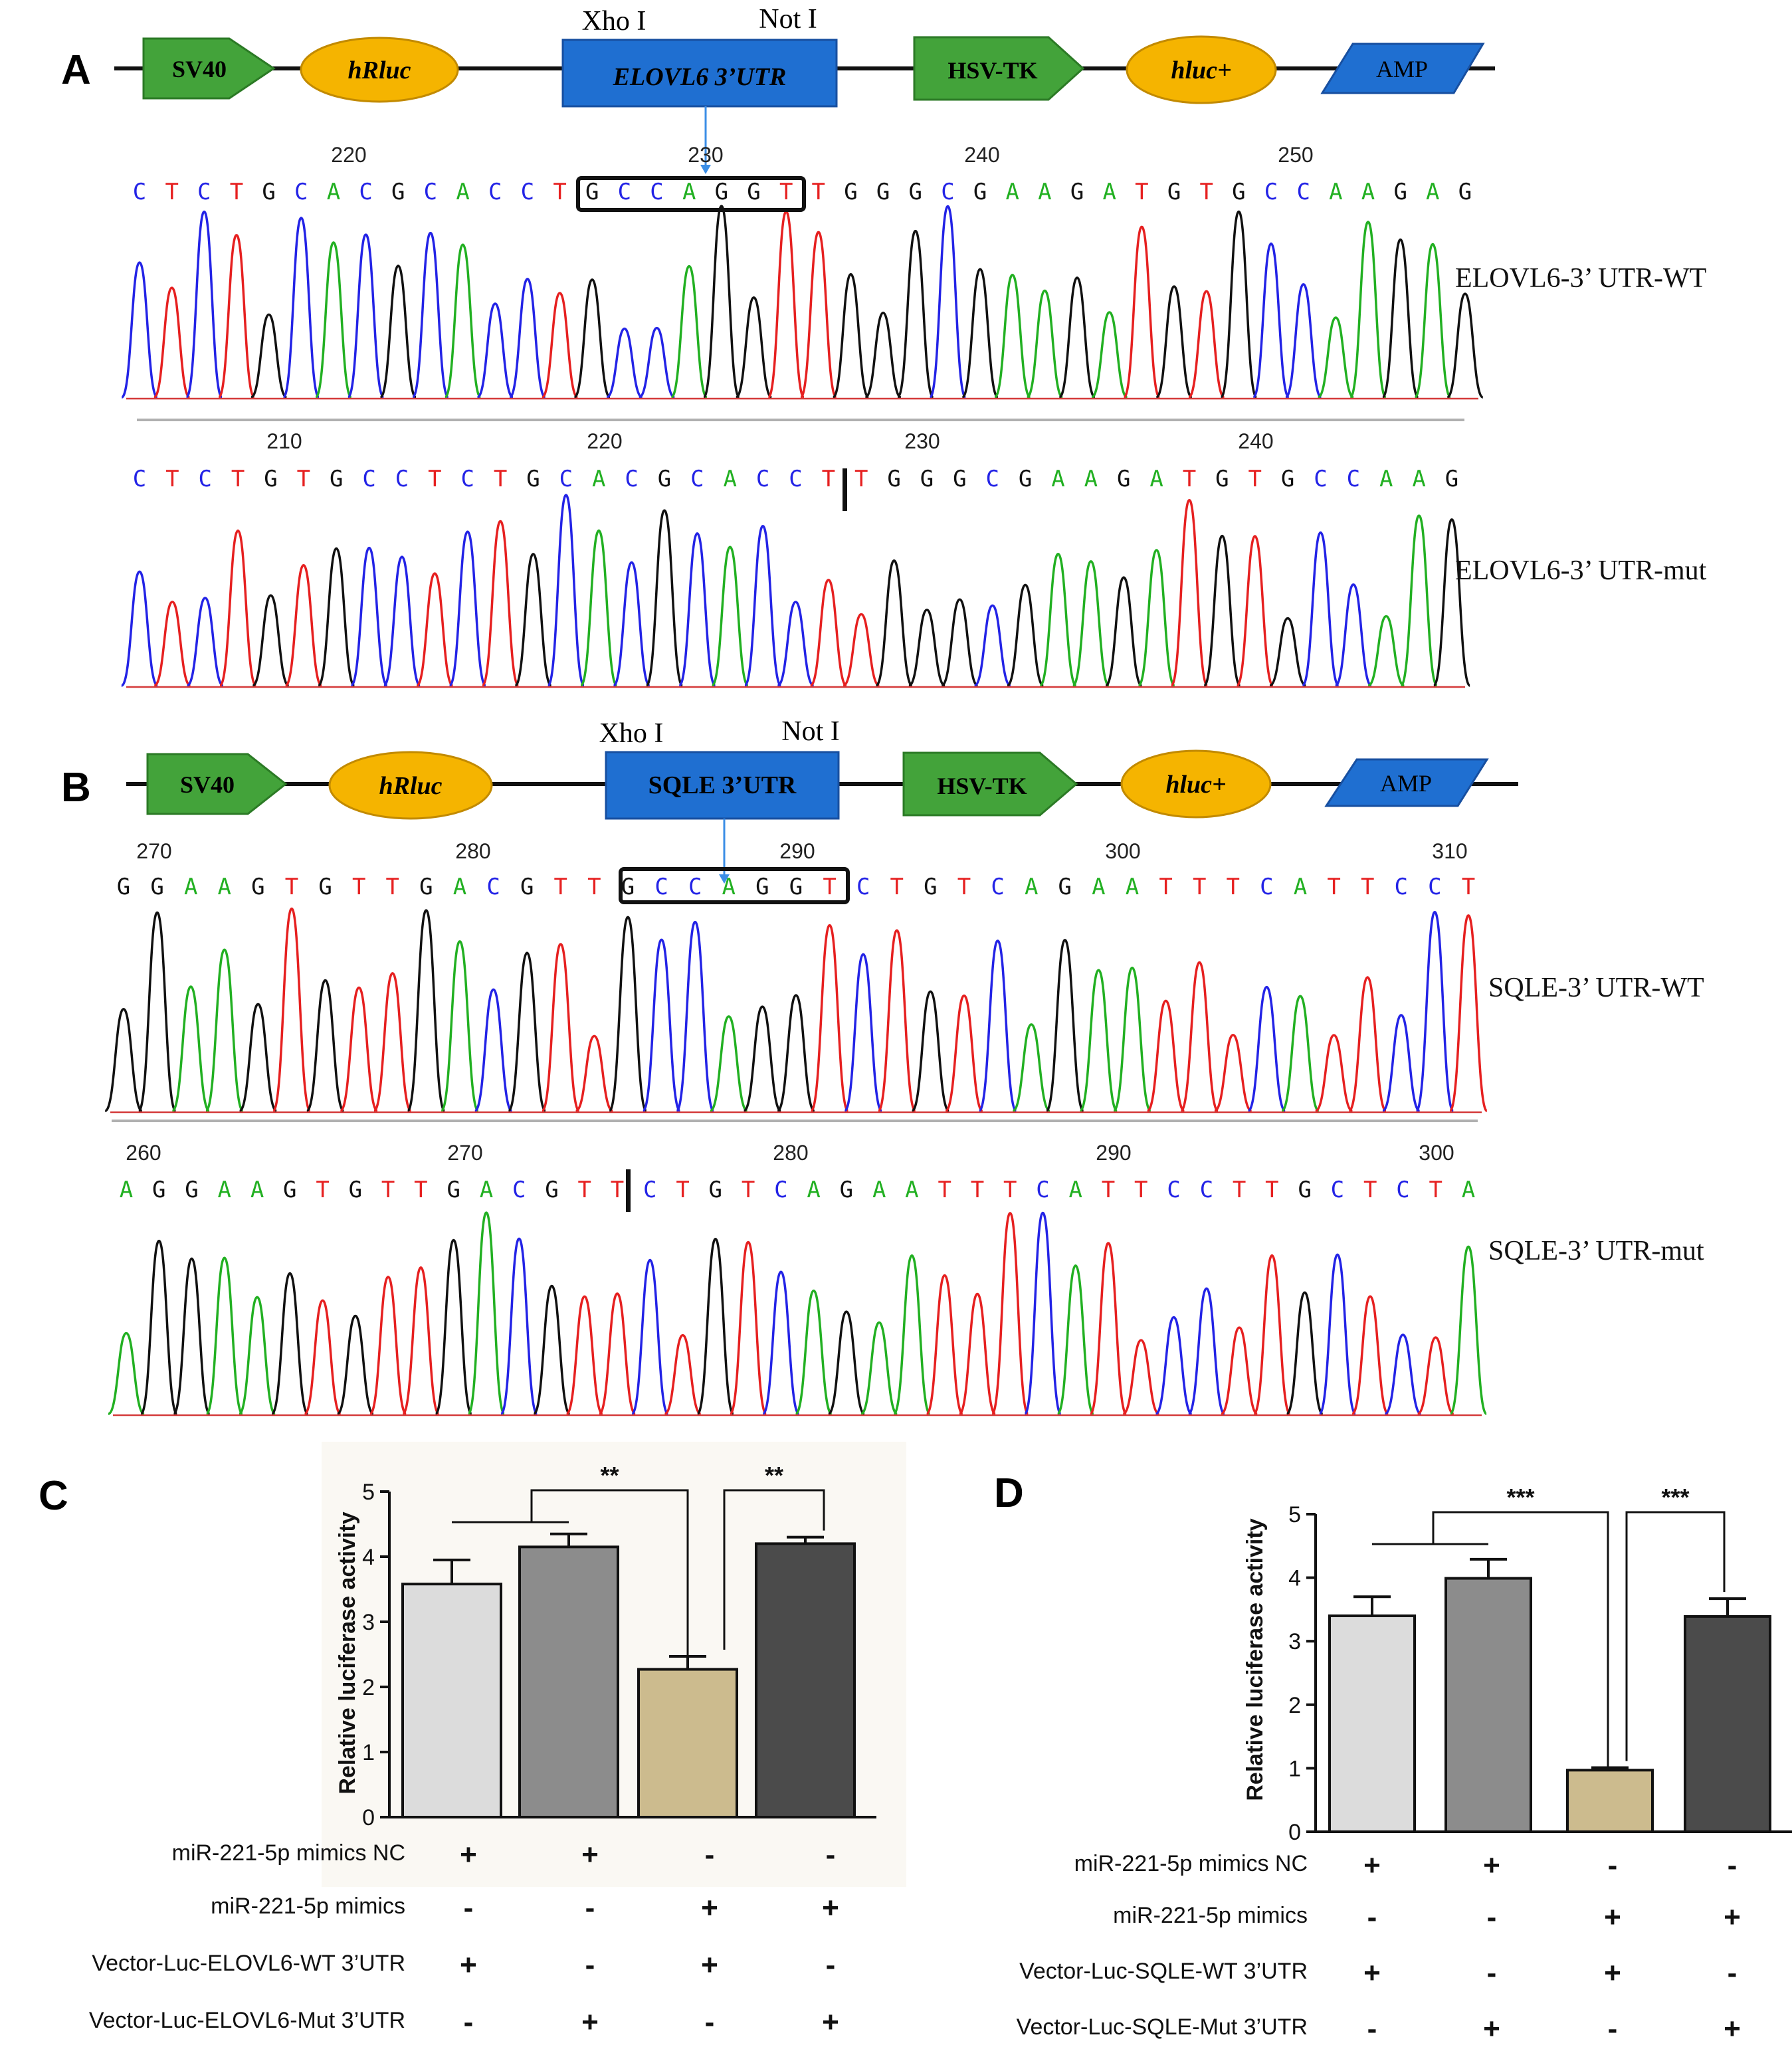 The height and width of the screenshot is (2055, 1792). I want to click on significance-label: **, so click(609, 1475).